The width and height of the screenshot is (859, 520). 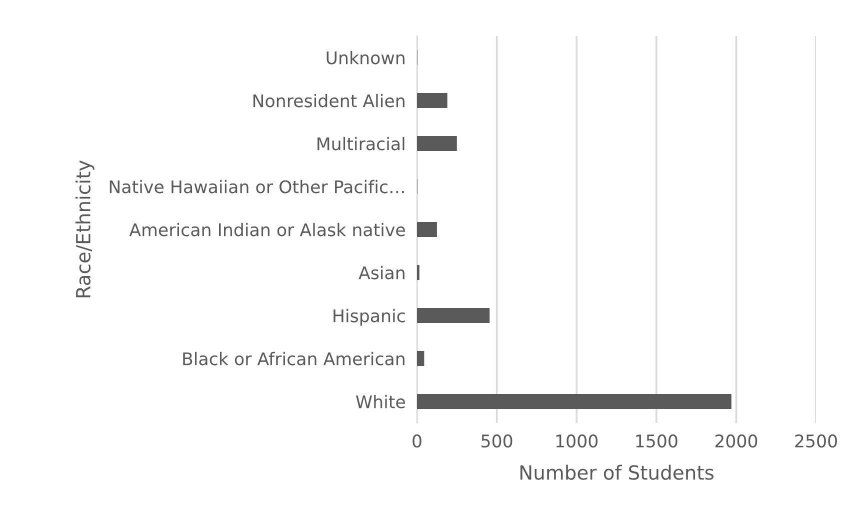 I want to click on x-tick-label: 1500, so click(x=657, y=441).